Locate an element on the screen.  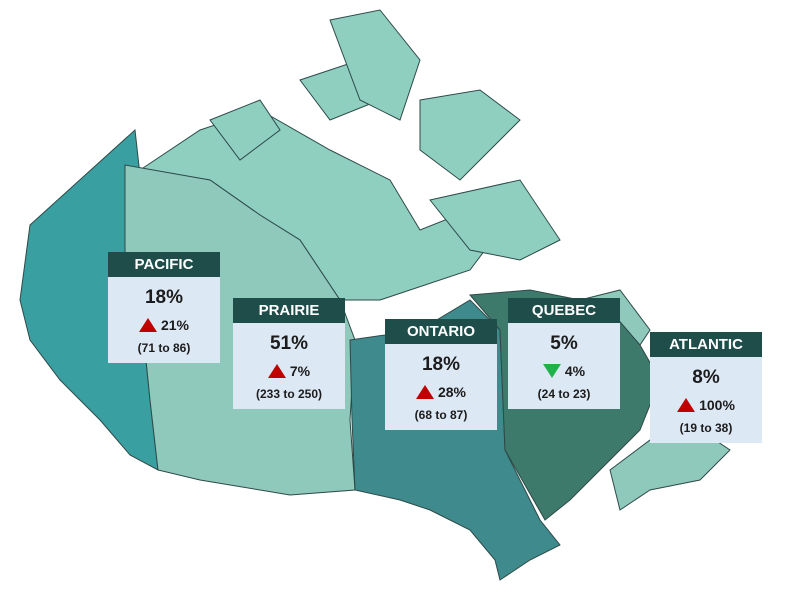
range: (71 to 86) is located at coordinates (164, 348).